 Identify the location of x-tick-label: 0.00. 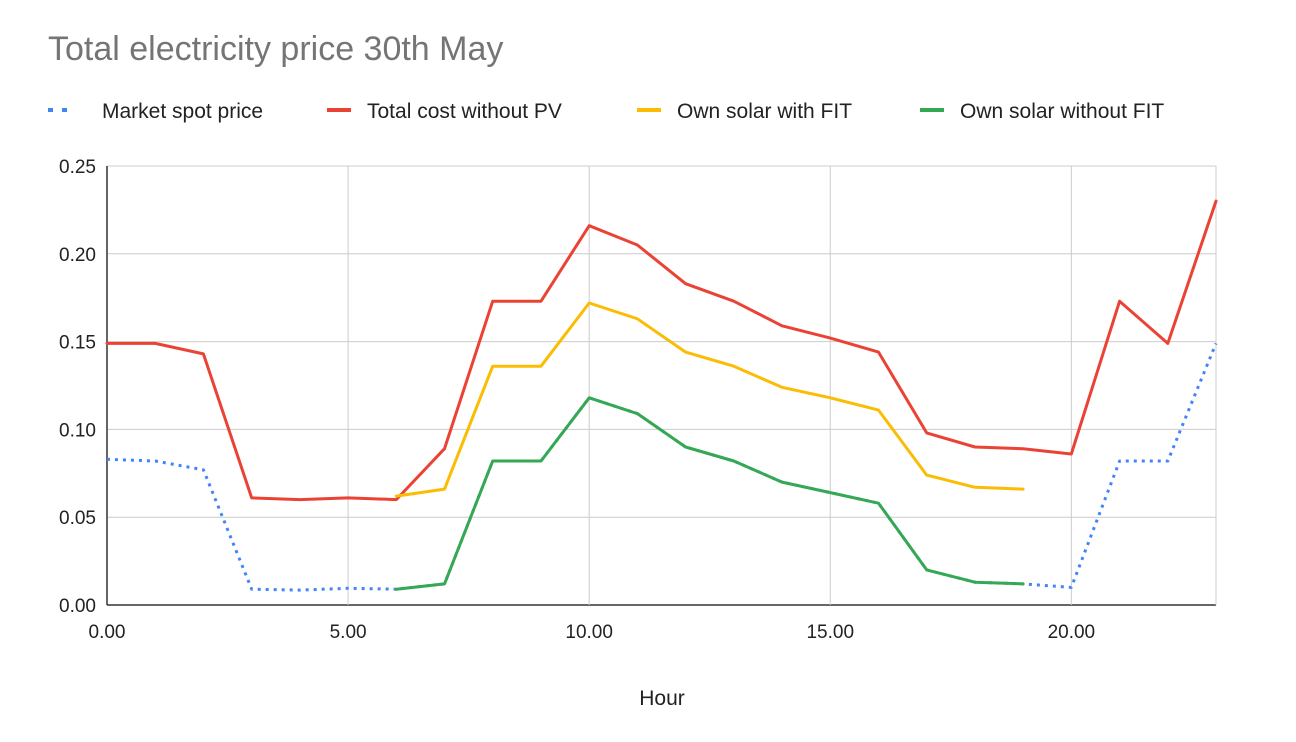
(107, 632).